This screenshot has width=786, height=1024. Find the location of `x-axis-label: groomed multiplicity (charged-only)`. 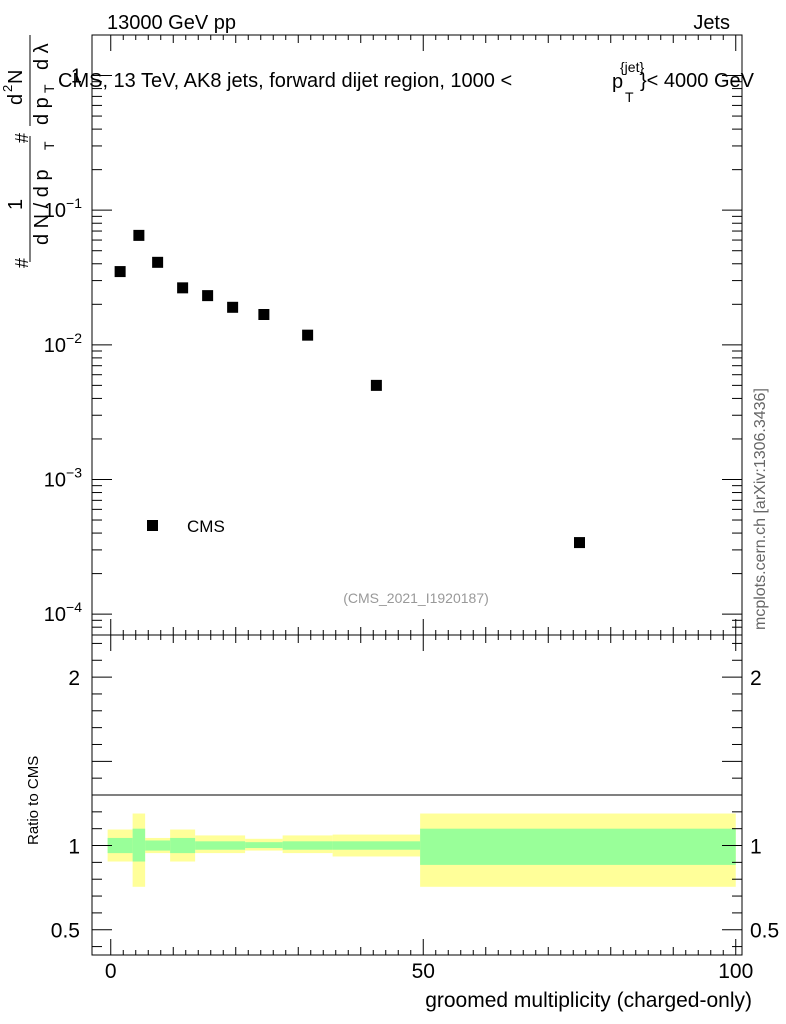

x-axis-label: groomed multiplicity (charged-only) is located at coordinates (588, 1000).